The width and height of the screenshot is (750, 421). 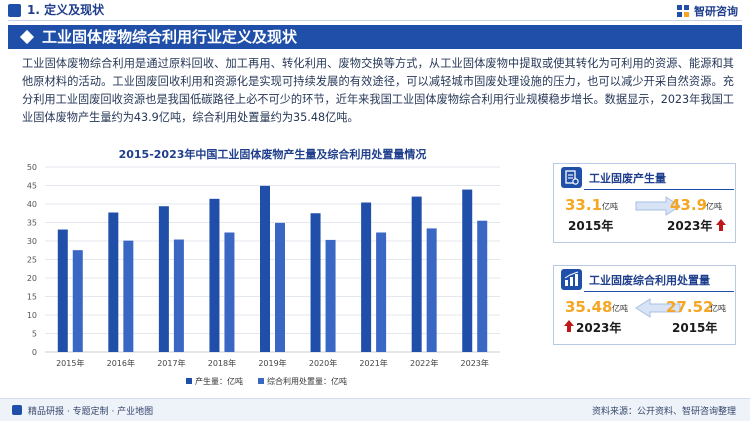 I want to click on title-banner: 工业固体废物综合利用行业定义及现状, so click(x=375, y=37).